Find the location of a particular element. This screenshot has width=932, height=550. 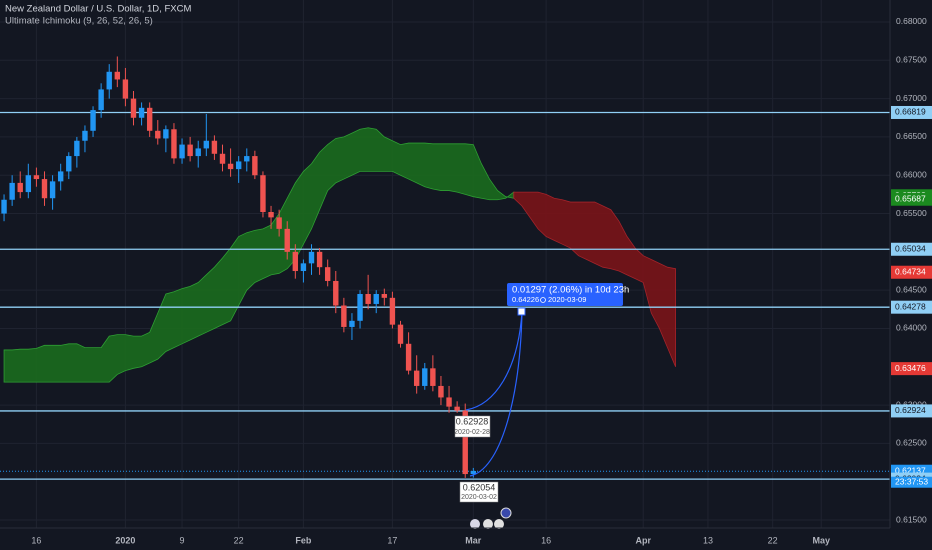

price-label: 0.66819 is located at coordinates (910, 112).